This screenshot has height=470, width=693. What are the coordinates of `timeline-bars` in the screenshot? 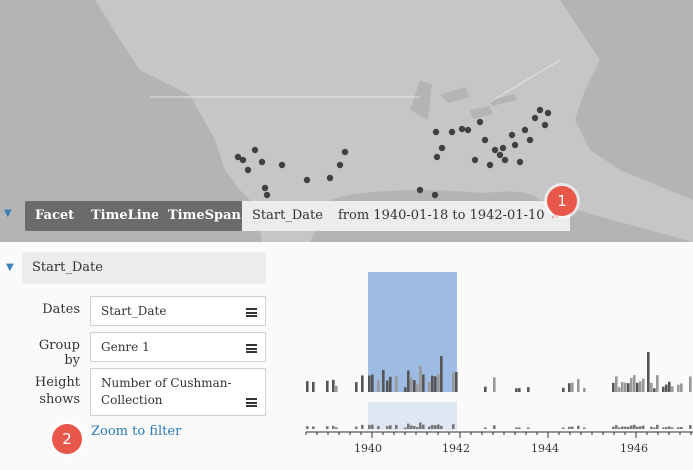 It's located at (499, 372).